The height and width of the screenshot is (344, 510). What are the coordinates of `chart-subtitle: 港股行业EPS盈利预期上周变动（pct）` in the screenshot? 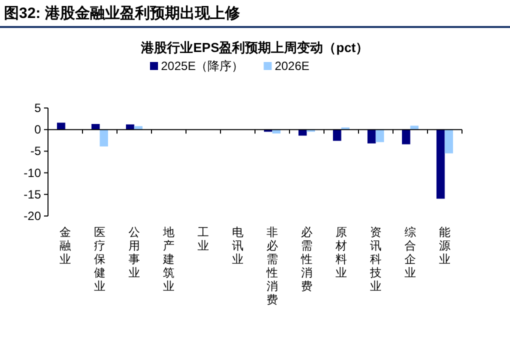 It's located at (254, 47).